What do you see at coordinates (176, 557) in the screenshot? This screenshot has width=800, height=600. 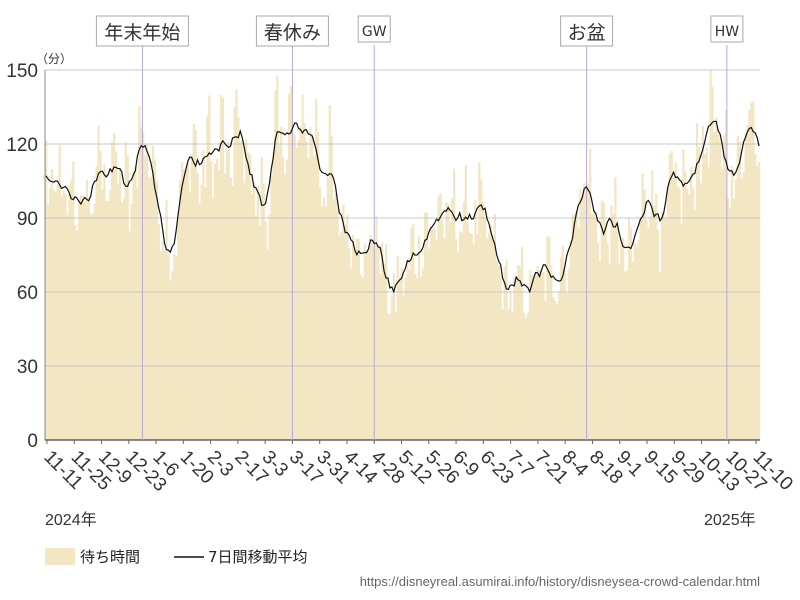 I see `legend: 待ち時間 7日間移動平均` at bounding box center [176, 557].